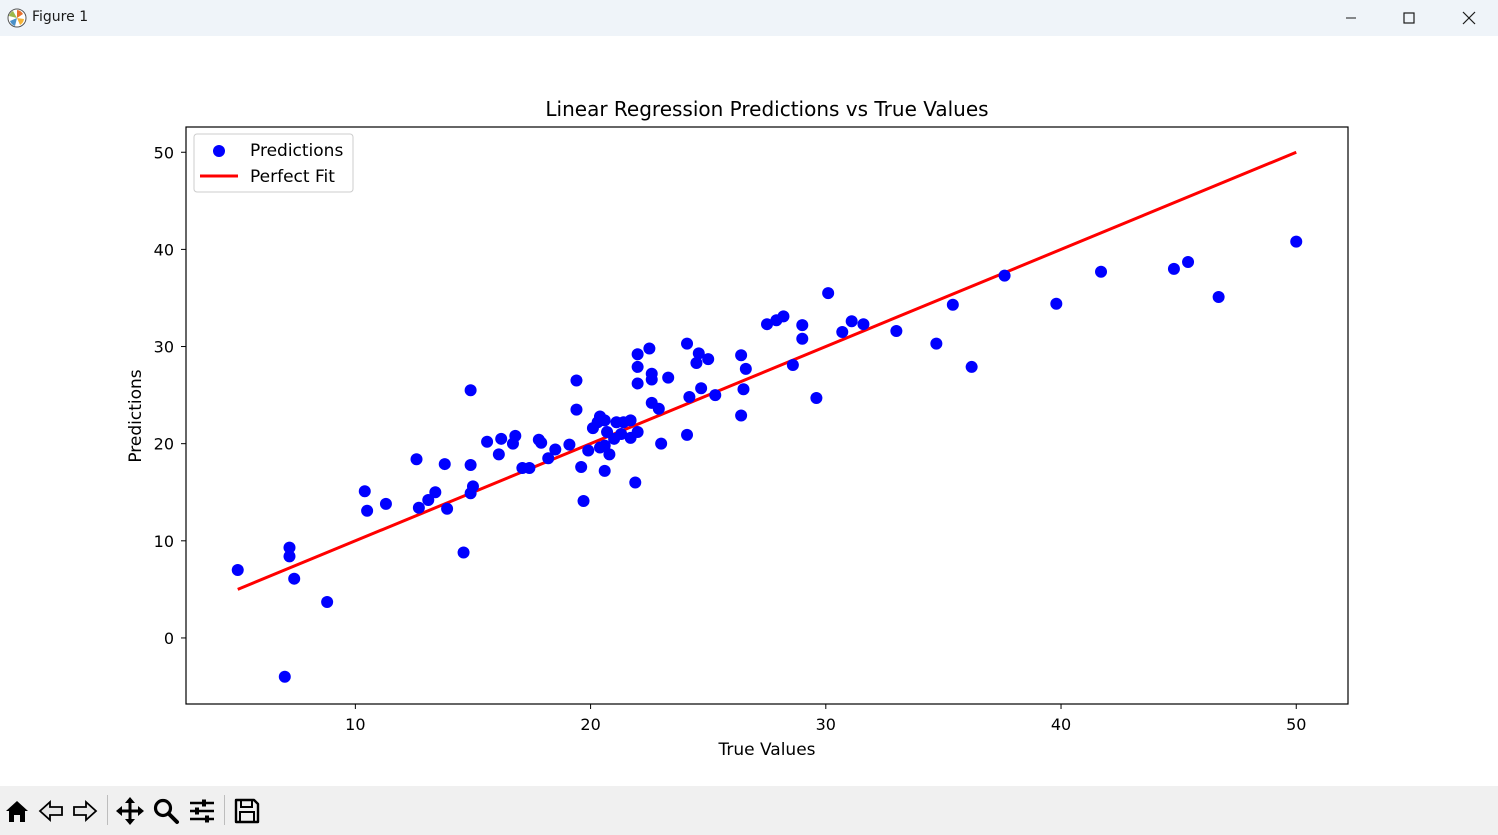  I want to click on forward-button, so click(85, 811).